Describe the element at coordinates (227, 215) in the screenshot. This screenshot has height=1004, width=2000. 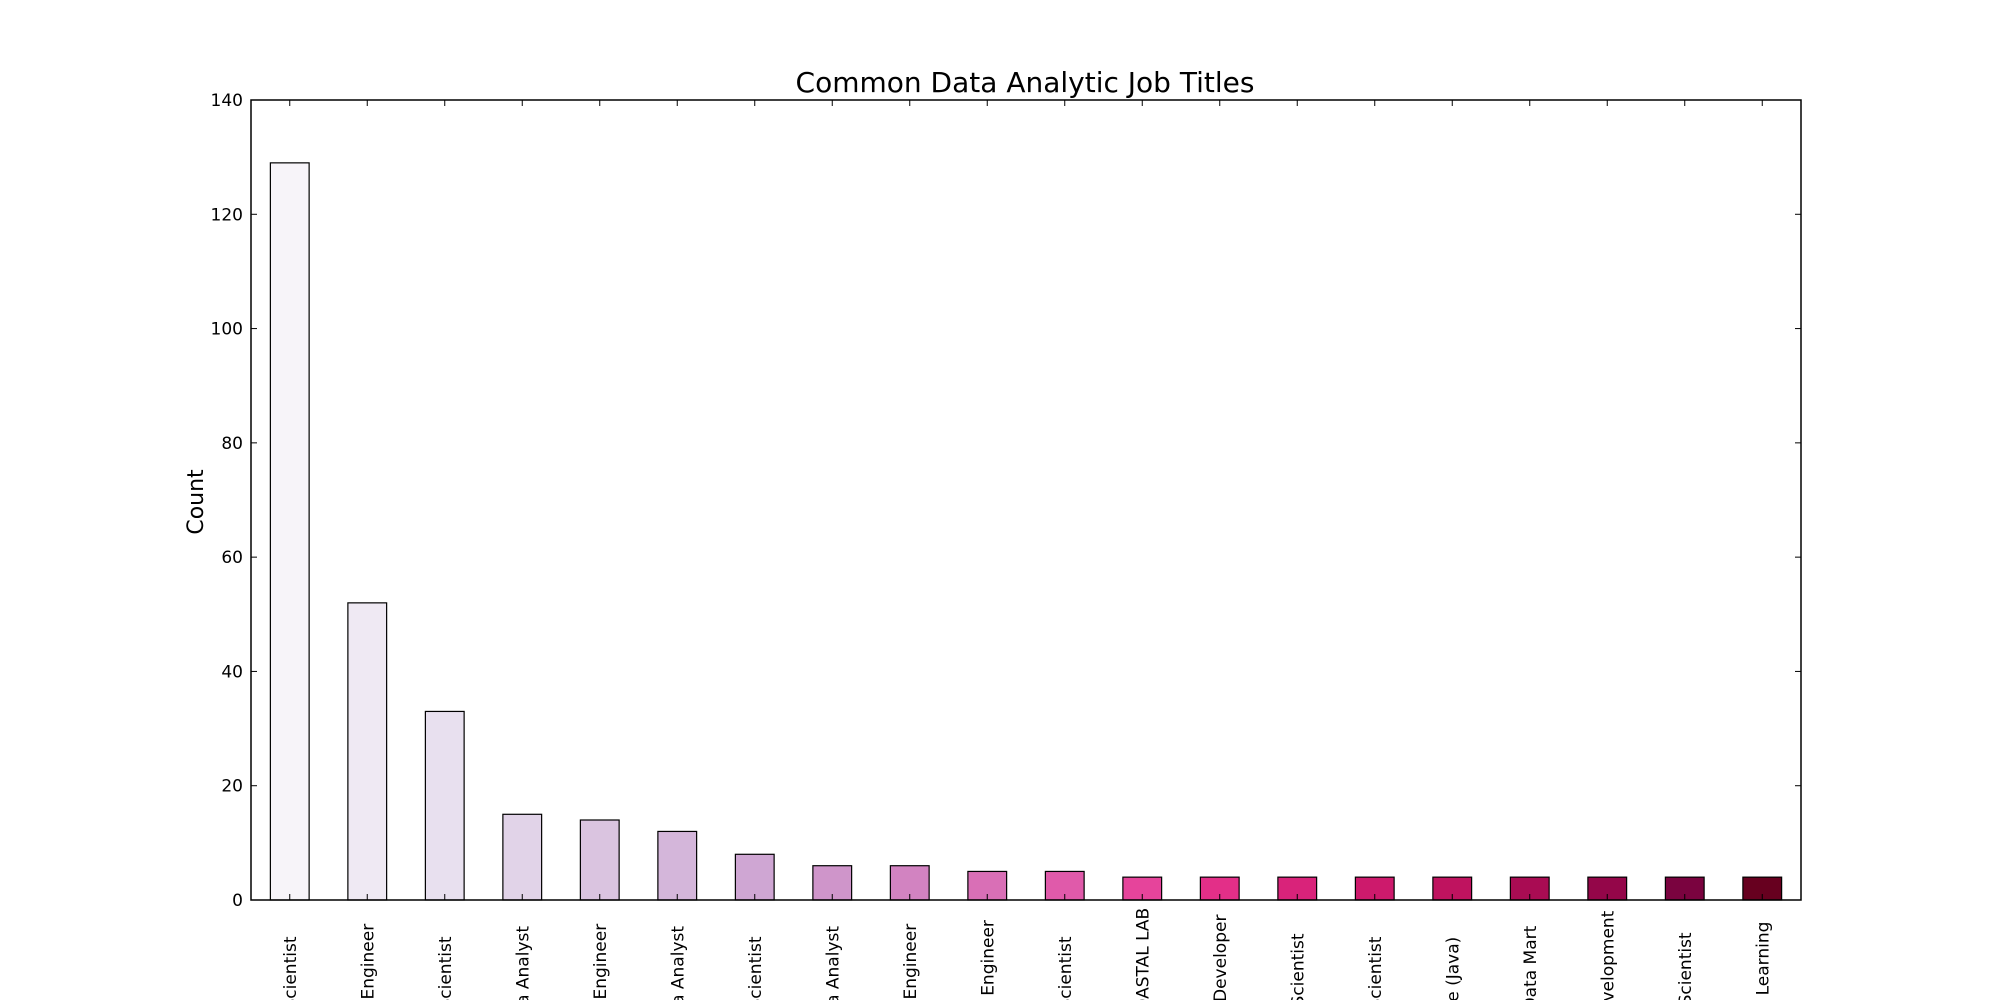
I see `y-tick-label: 120` at that location.